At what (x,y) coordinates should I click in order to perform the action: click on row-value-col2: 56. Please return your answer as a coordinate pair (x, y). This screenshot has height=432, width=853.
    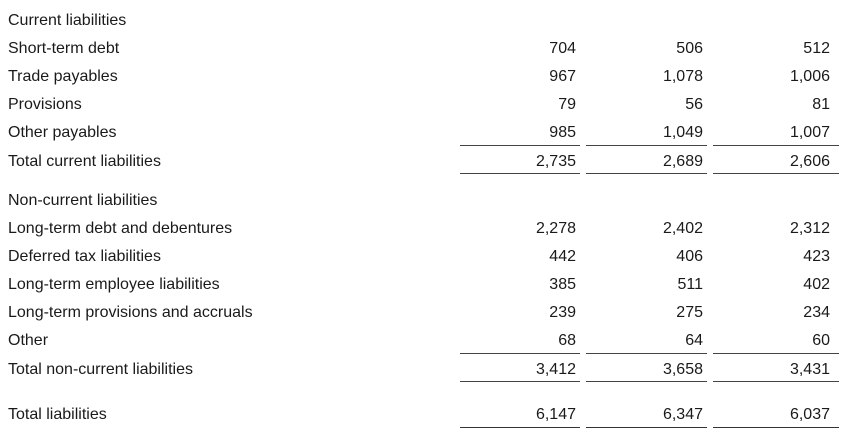
    Looking at the image, I should click on (694, 104).